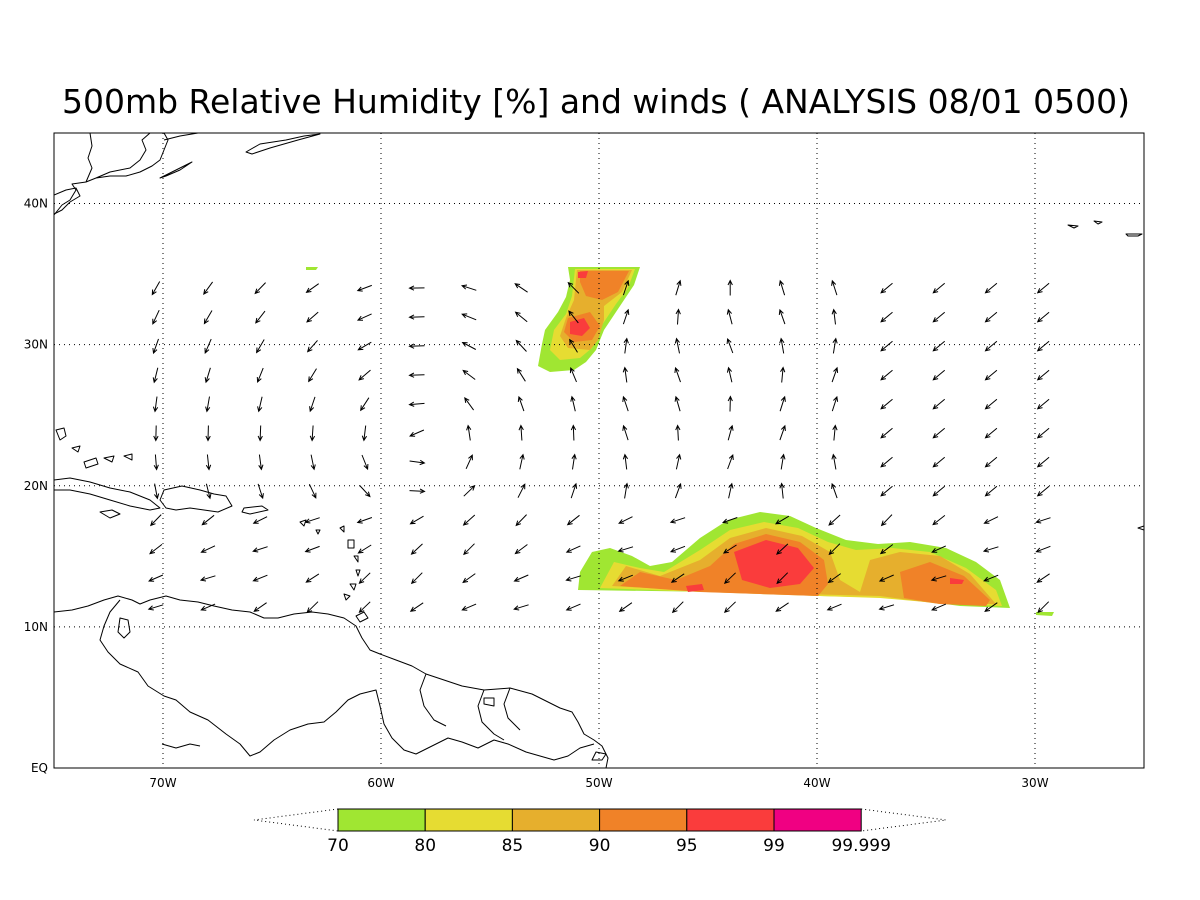 The width and height of the screenshot is (1200, 900). Describe the element at coordinates (470, 707) in the screenshot. I see `guyana-border` at that location.